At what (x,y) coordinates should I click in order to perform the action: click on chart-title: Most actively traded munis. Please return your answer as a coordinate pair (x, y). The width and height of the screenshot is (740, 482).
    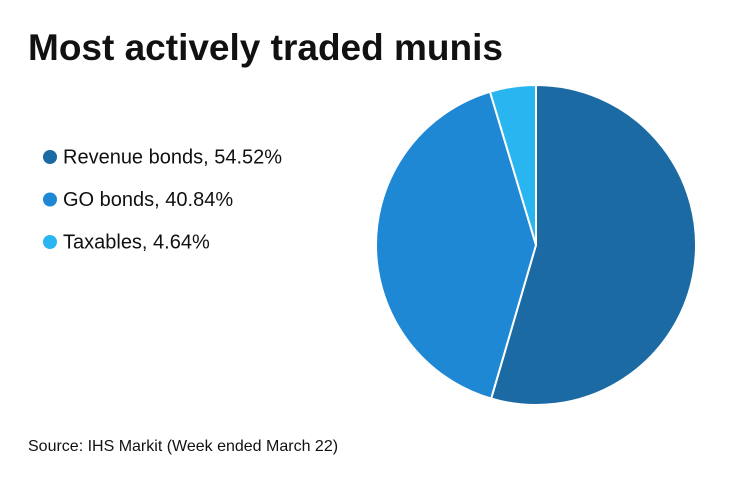
    Looking at the image, I should click on (265, 47).